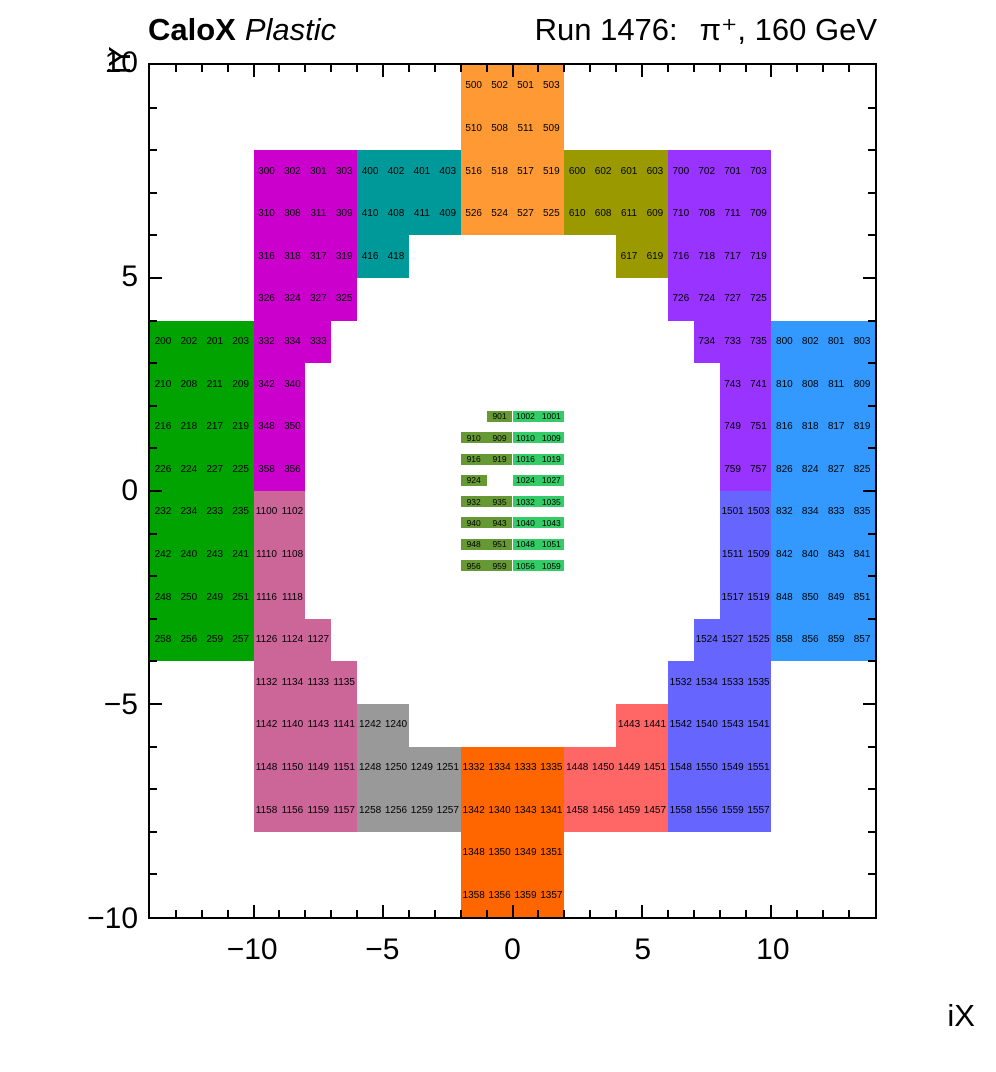 Image resolution: width=996 pixels, height=1072 pixels. Describe the element at coordinates (758, 682) in the screenshot. I see `channel-label: 1535` at that location.